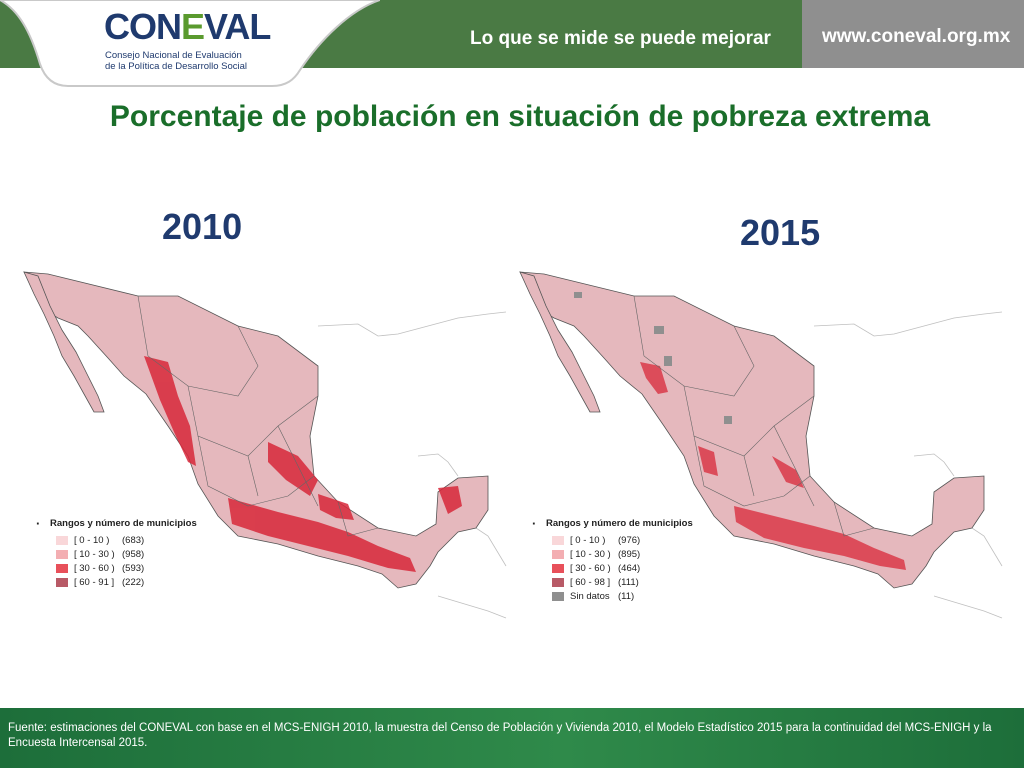 This screenshot has height=768, width=1024. I want to click on baja-california-2010, so click(64, 342).